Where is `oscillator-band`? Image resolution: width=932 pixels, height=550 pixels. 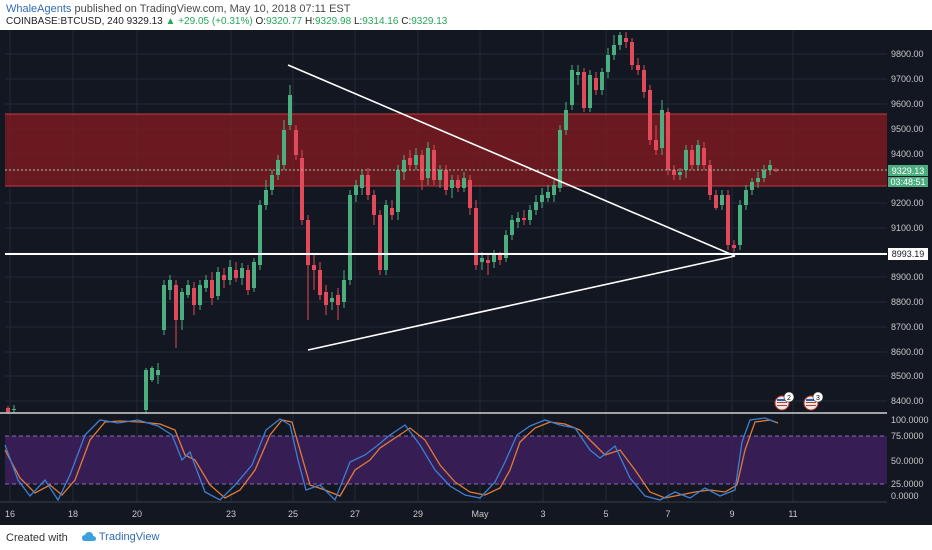
oscillator-band is located at coordinates (446, 460).